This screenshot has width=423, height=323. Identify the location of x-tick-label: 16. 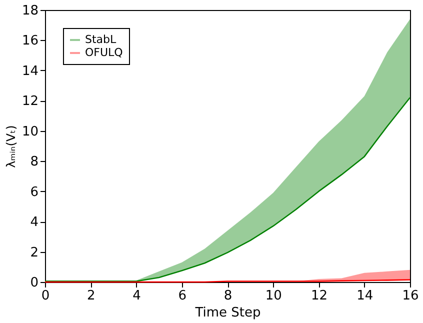
(410, 296).